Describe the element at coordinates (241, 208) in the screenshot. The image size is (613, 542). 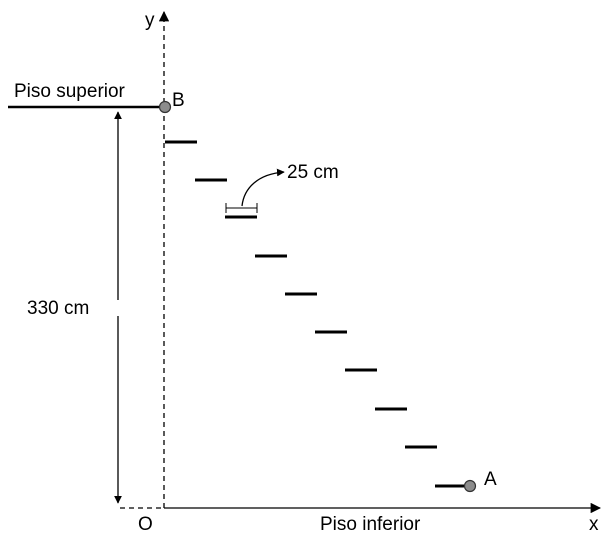
I see `step-width-dimension` at that location.